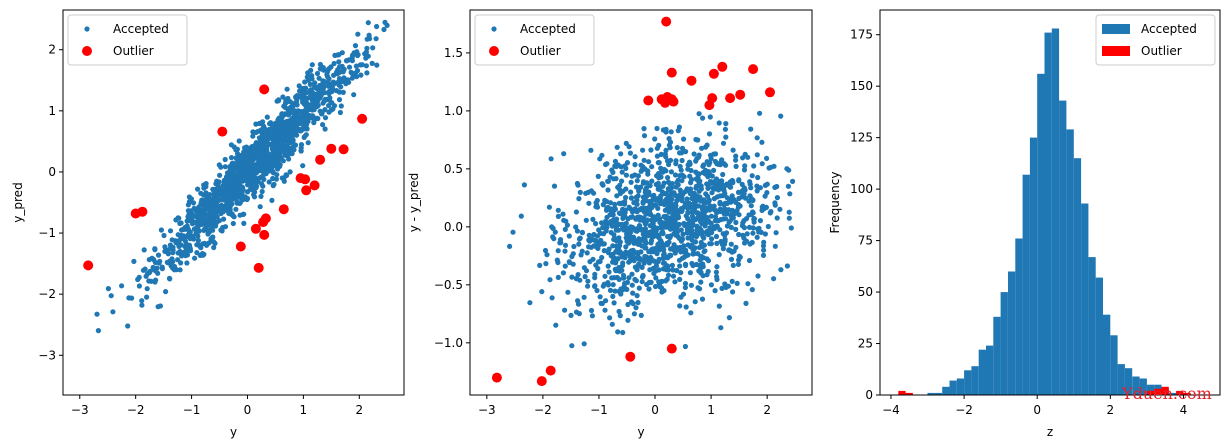 Image resolution: width=1232 pixels, height=448 pixels. Describe the element at coordinates (80, 410) in the screenshot. I see `x-tick-label: −3` at that location.